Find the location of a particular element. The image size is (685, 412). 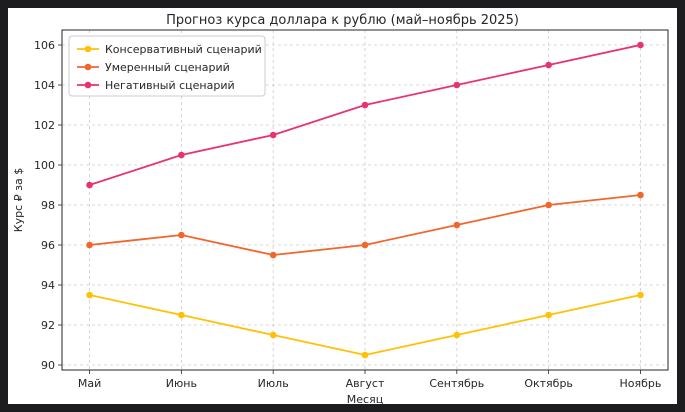

x-tick-label: Июль is located at coordinates (273, 383).